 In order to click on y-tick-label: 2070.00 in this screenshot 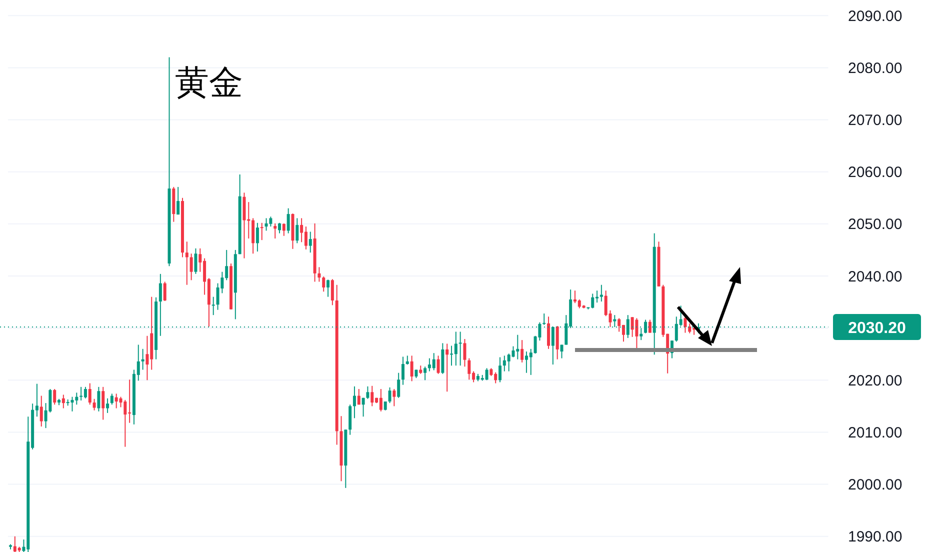, I will do `click(875, 121)`.